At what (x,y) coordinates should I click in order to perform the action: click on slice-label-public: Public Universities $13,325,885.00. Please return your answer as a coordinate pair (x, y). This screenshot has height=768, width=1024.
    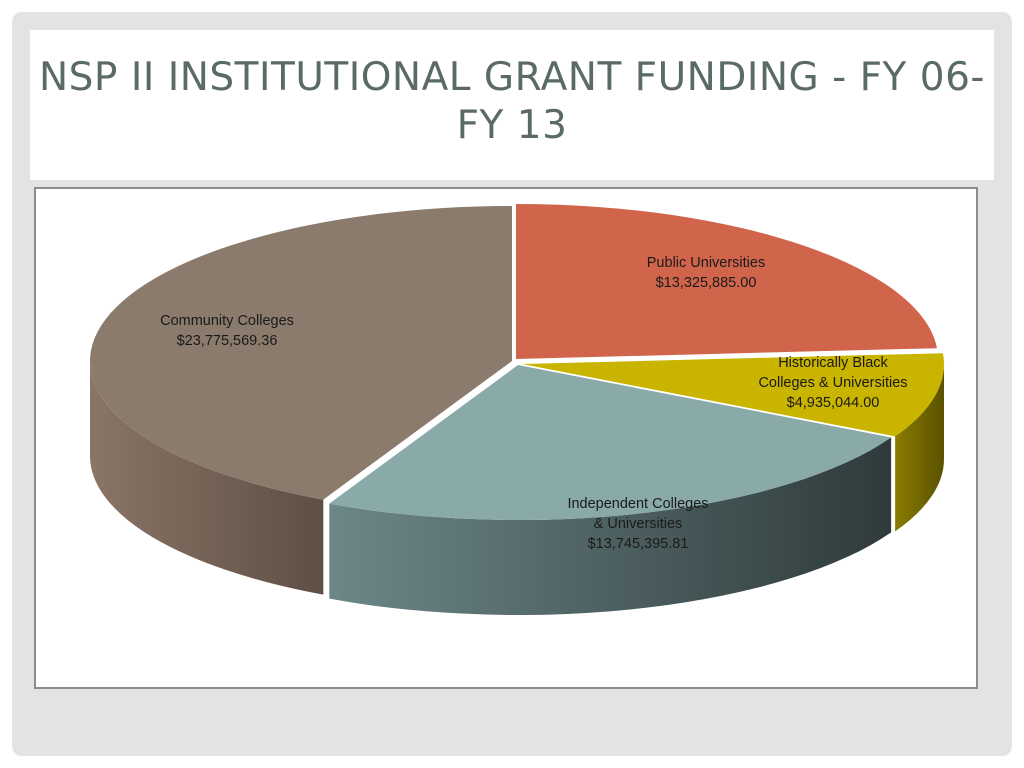
    Looking at the image, I should click on (706, 273).